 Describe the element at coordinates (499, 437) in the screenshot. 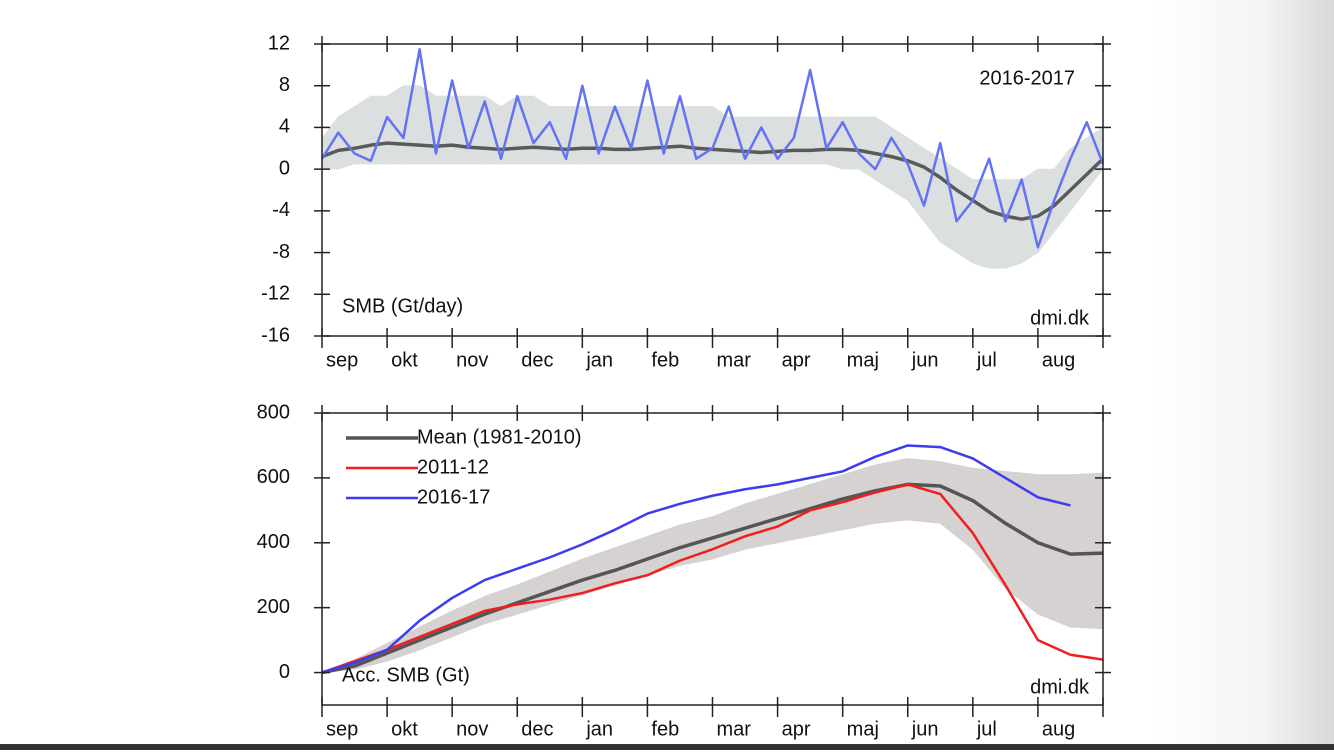

I see `legend-label: Mean (1981-2010)` at that location.